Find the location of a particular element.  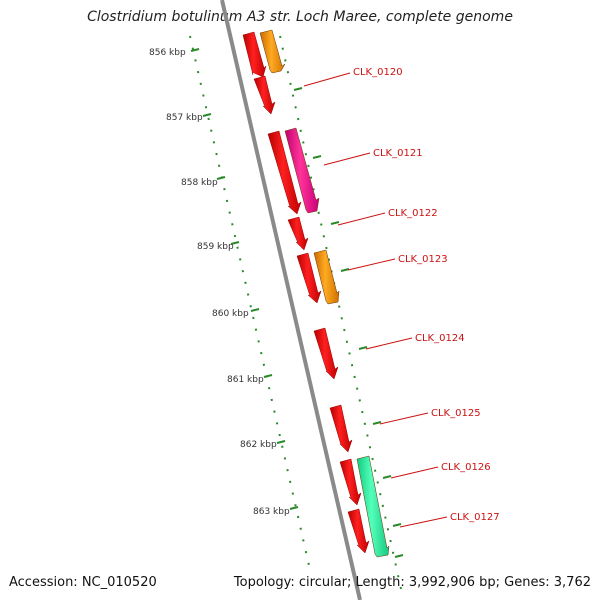

kbp-label: 856 kbp is located at coordinates (167, 53).